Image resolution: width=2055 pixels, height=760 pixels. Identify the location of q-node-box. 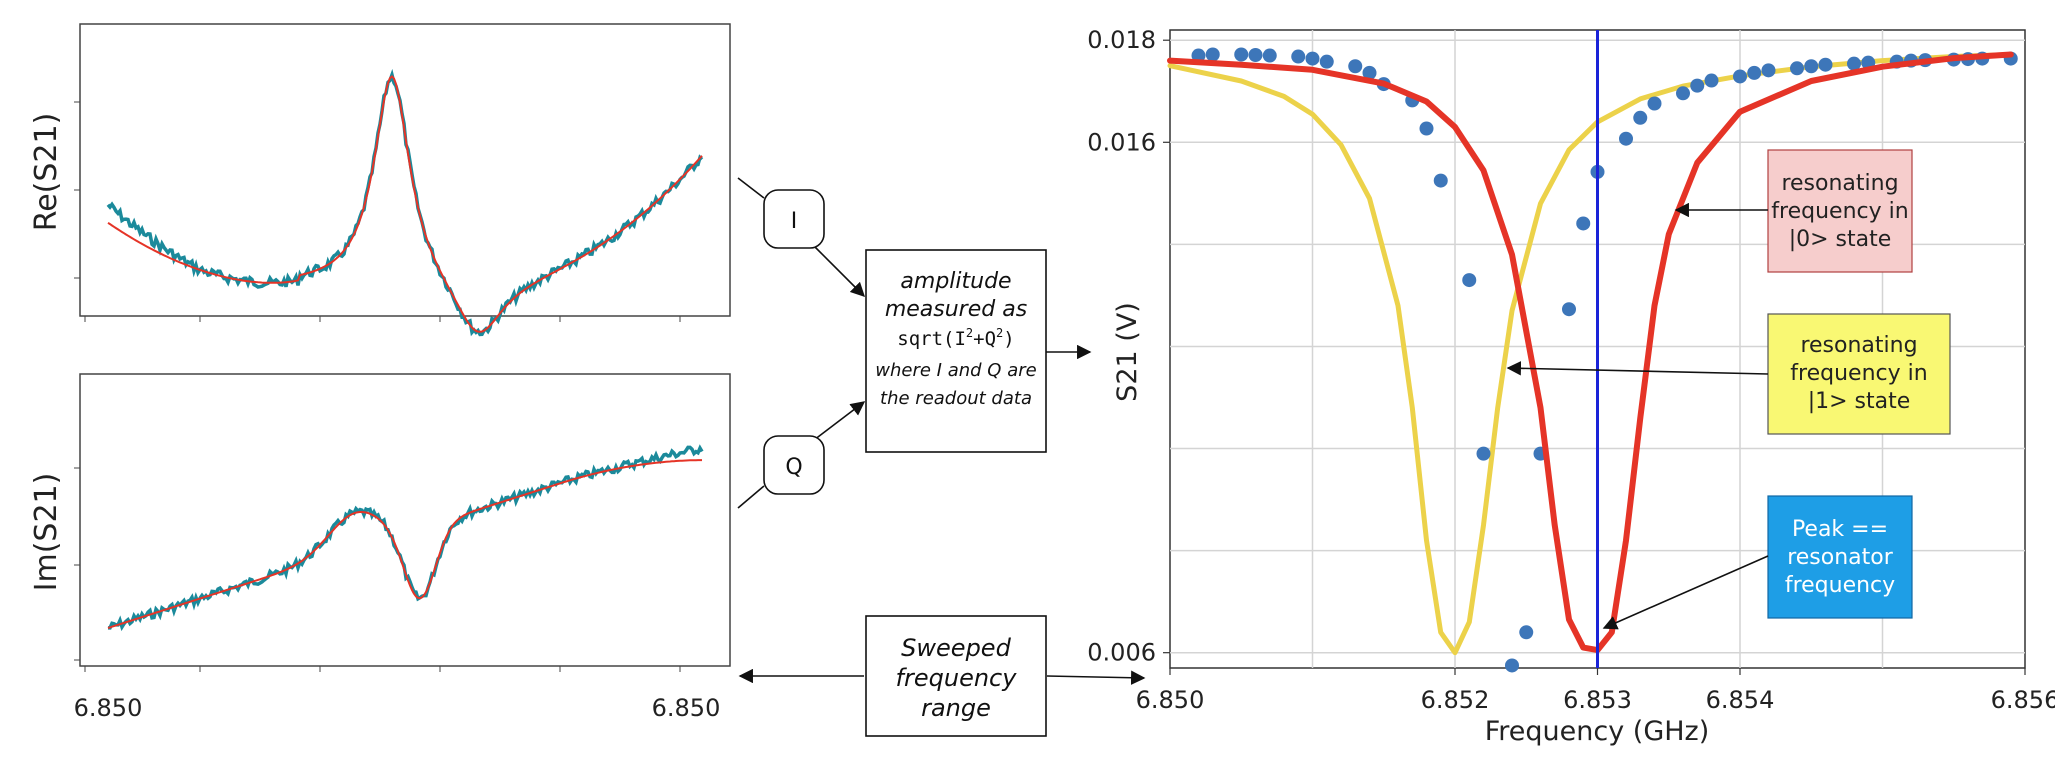
(794, 465).